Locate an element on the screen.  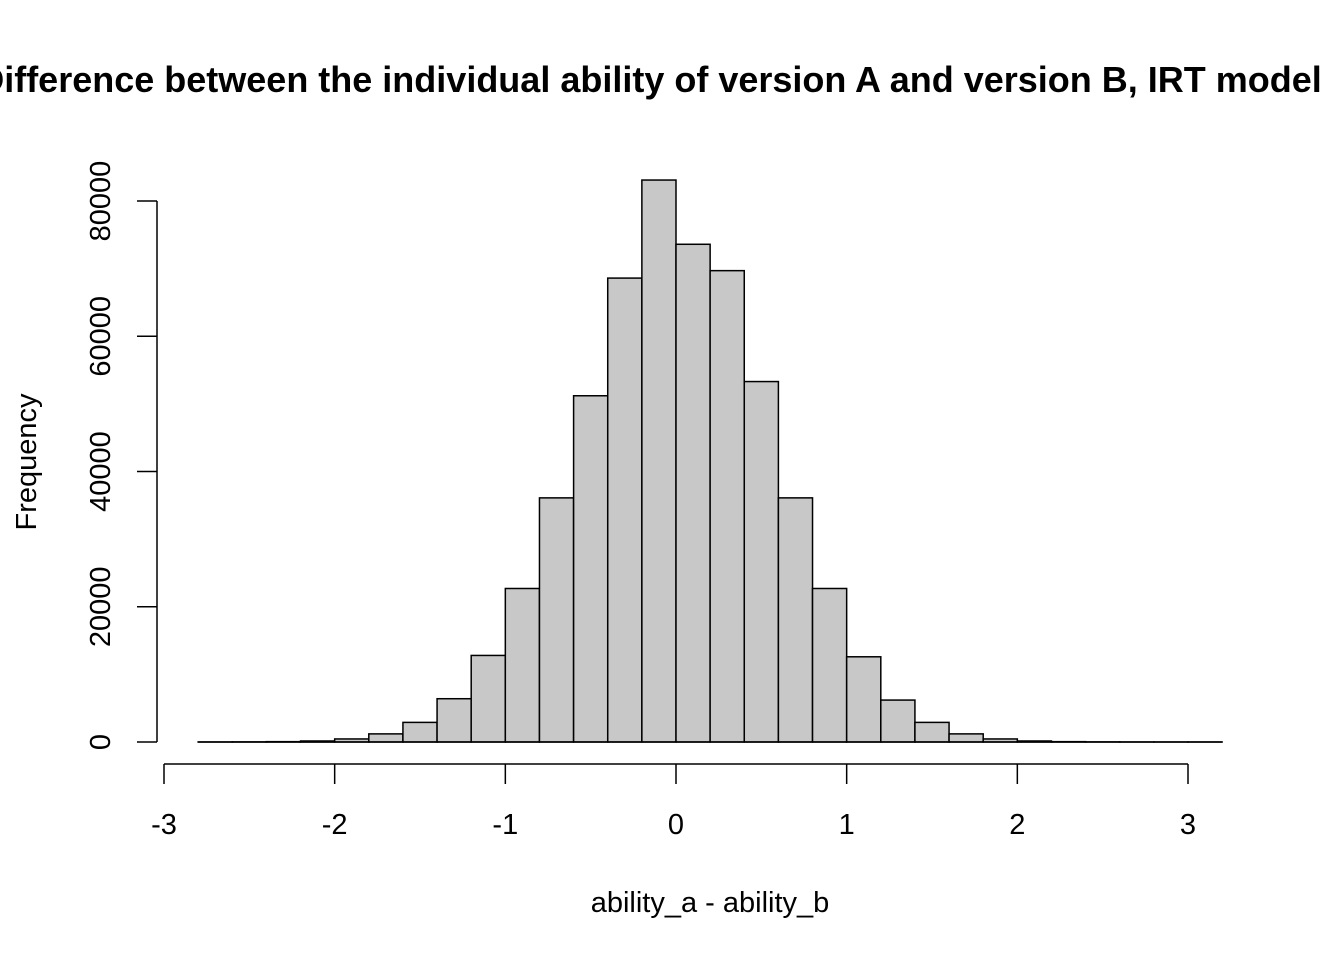
x-tick-label: 2 is located at coordinates (1017, 825).